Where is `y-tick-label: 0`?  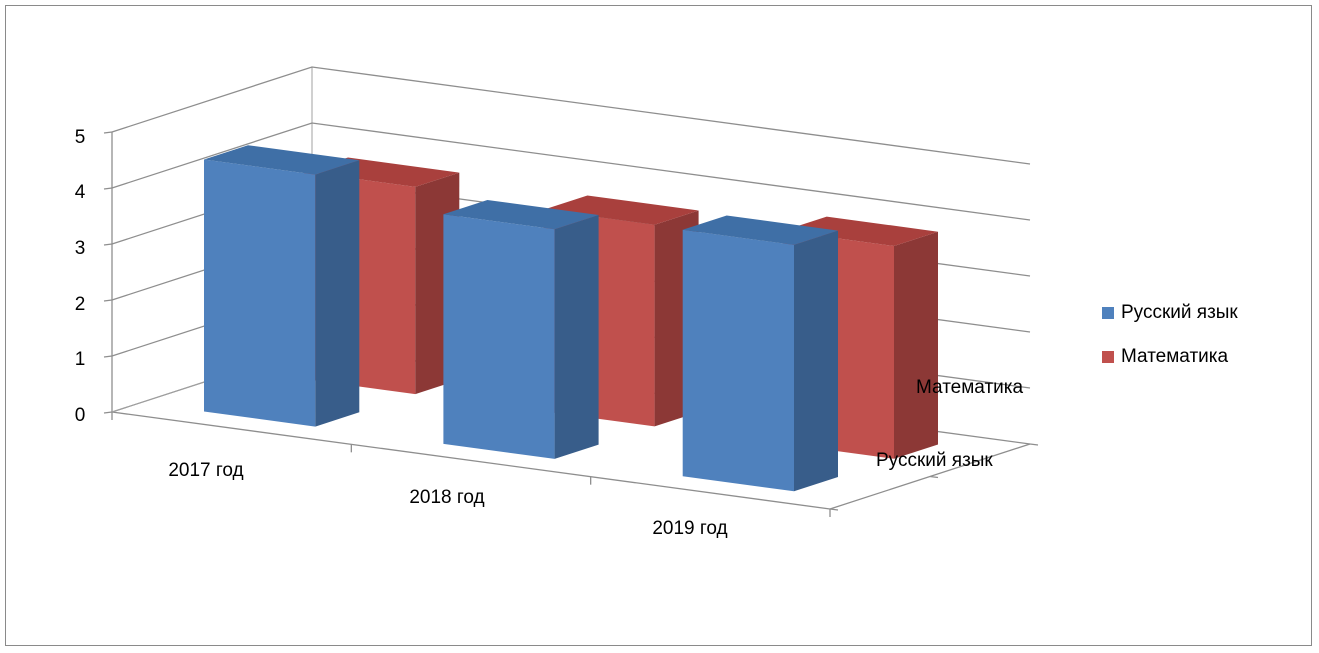 y-tick-label: 0 is located at coordinates (80, 415).